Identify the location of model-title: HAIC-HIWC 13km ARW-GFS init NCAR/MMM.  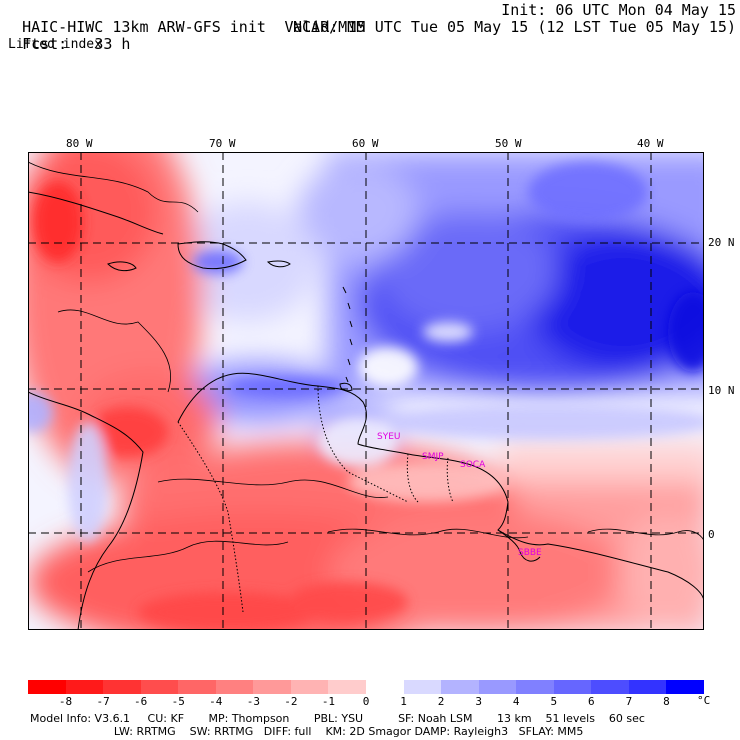
(184, 19).